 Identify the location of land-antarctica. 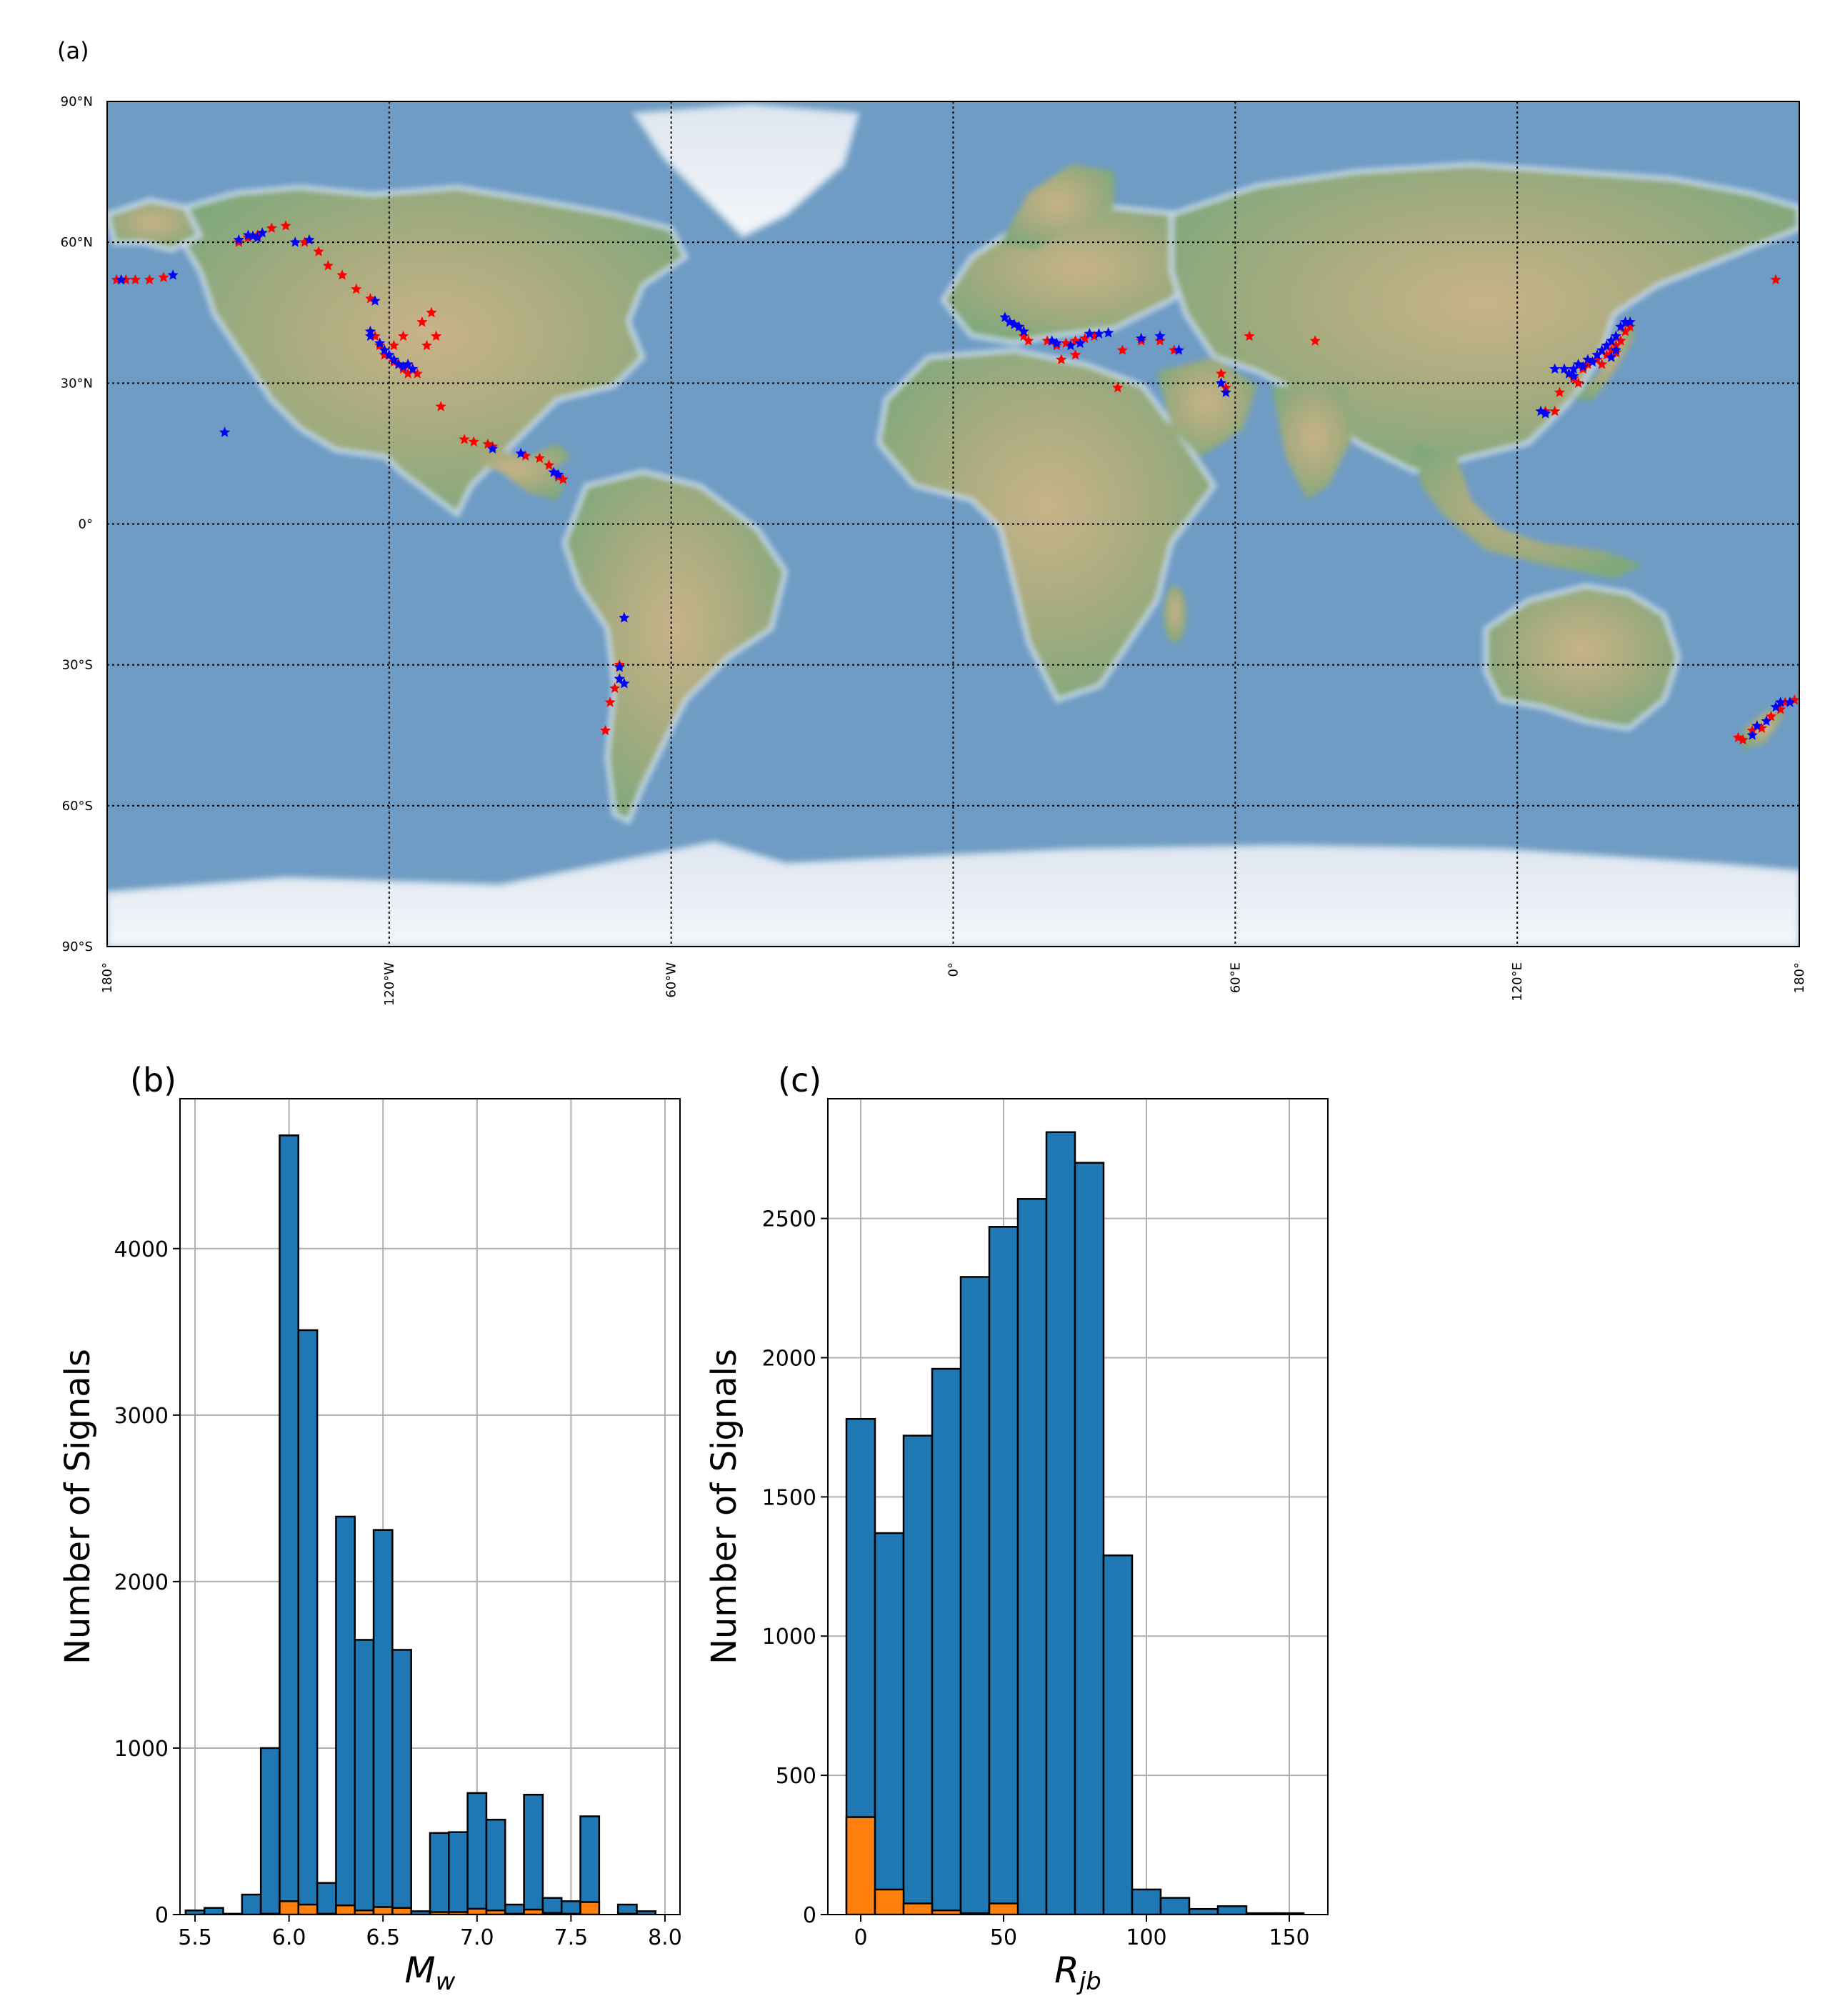
(953, 893).